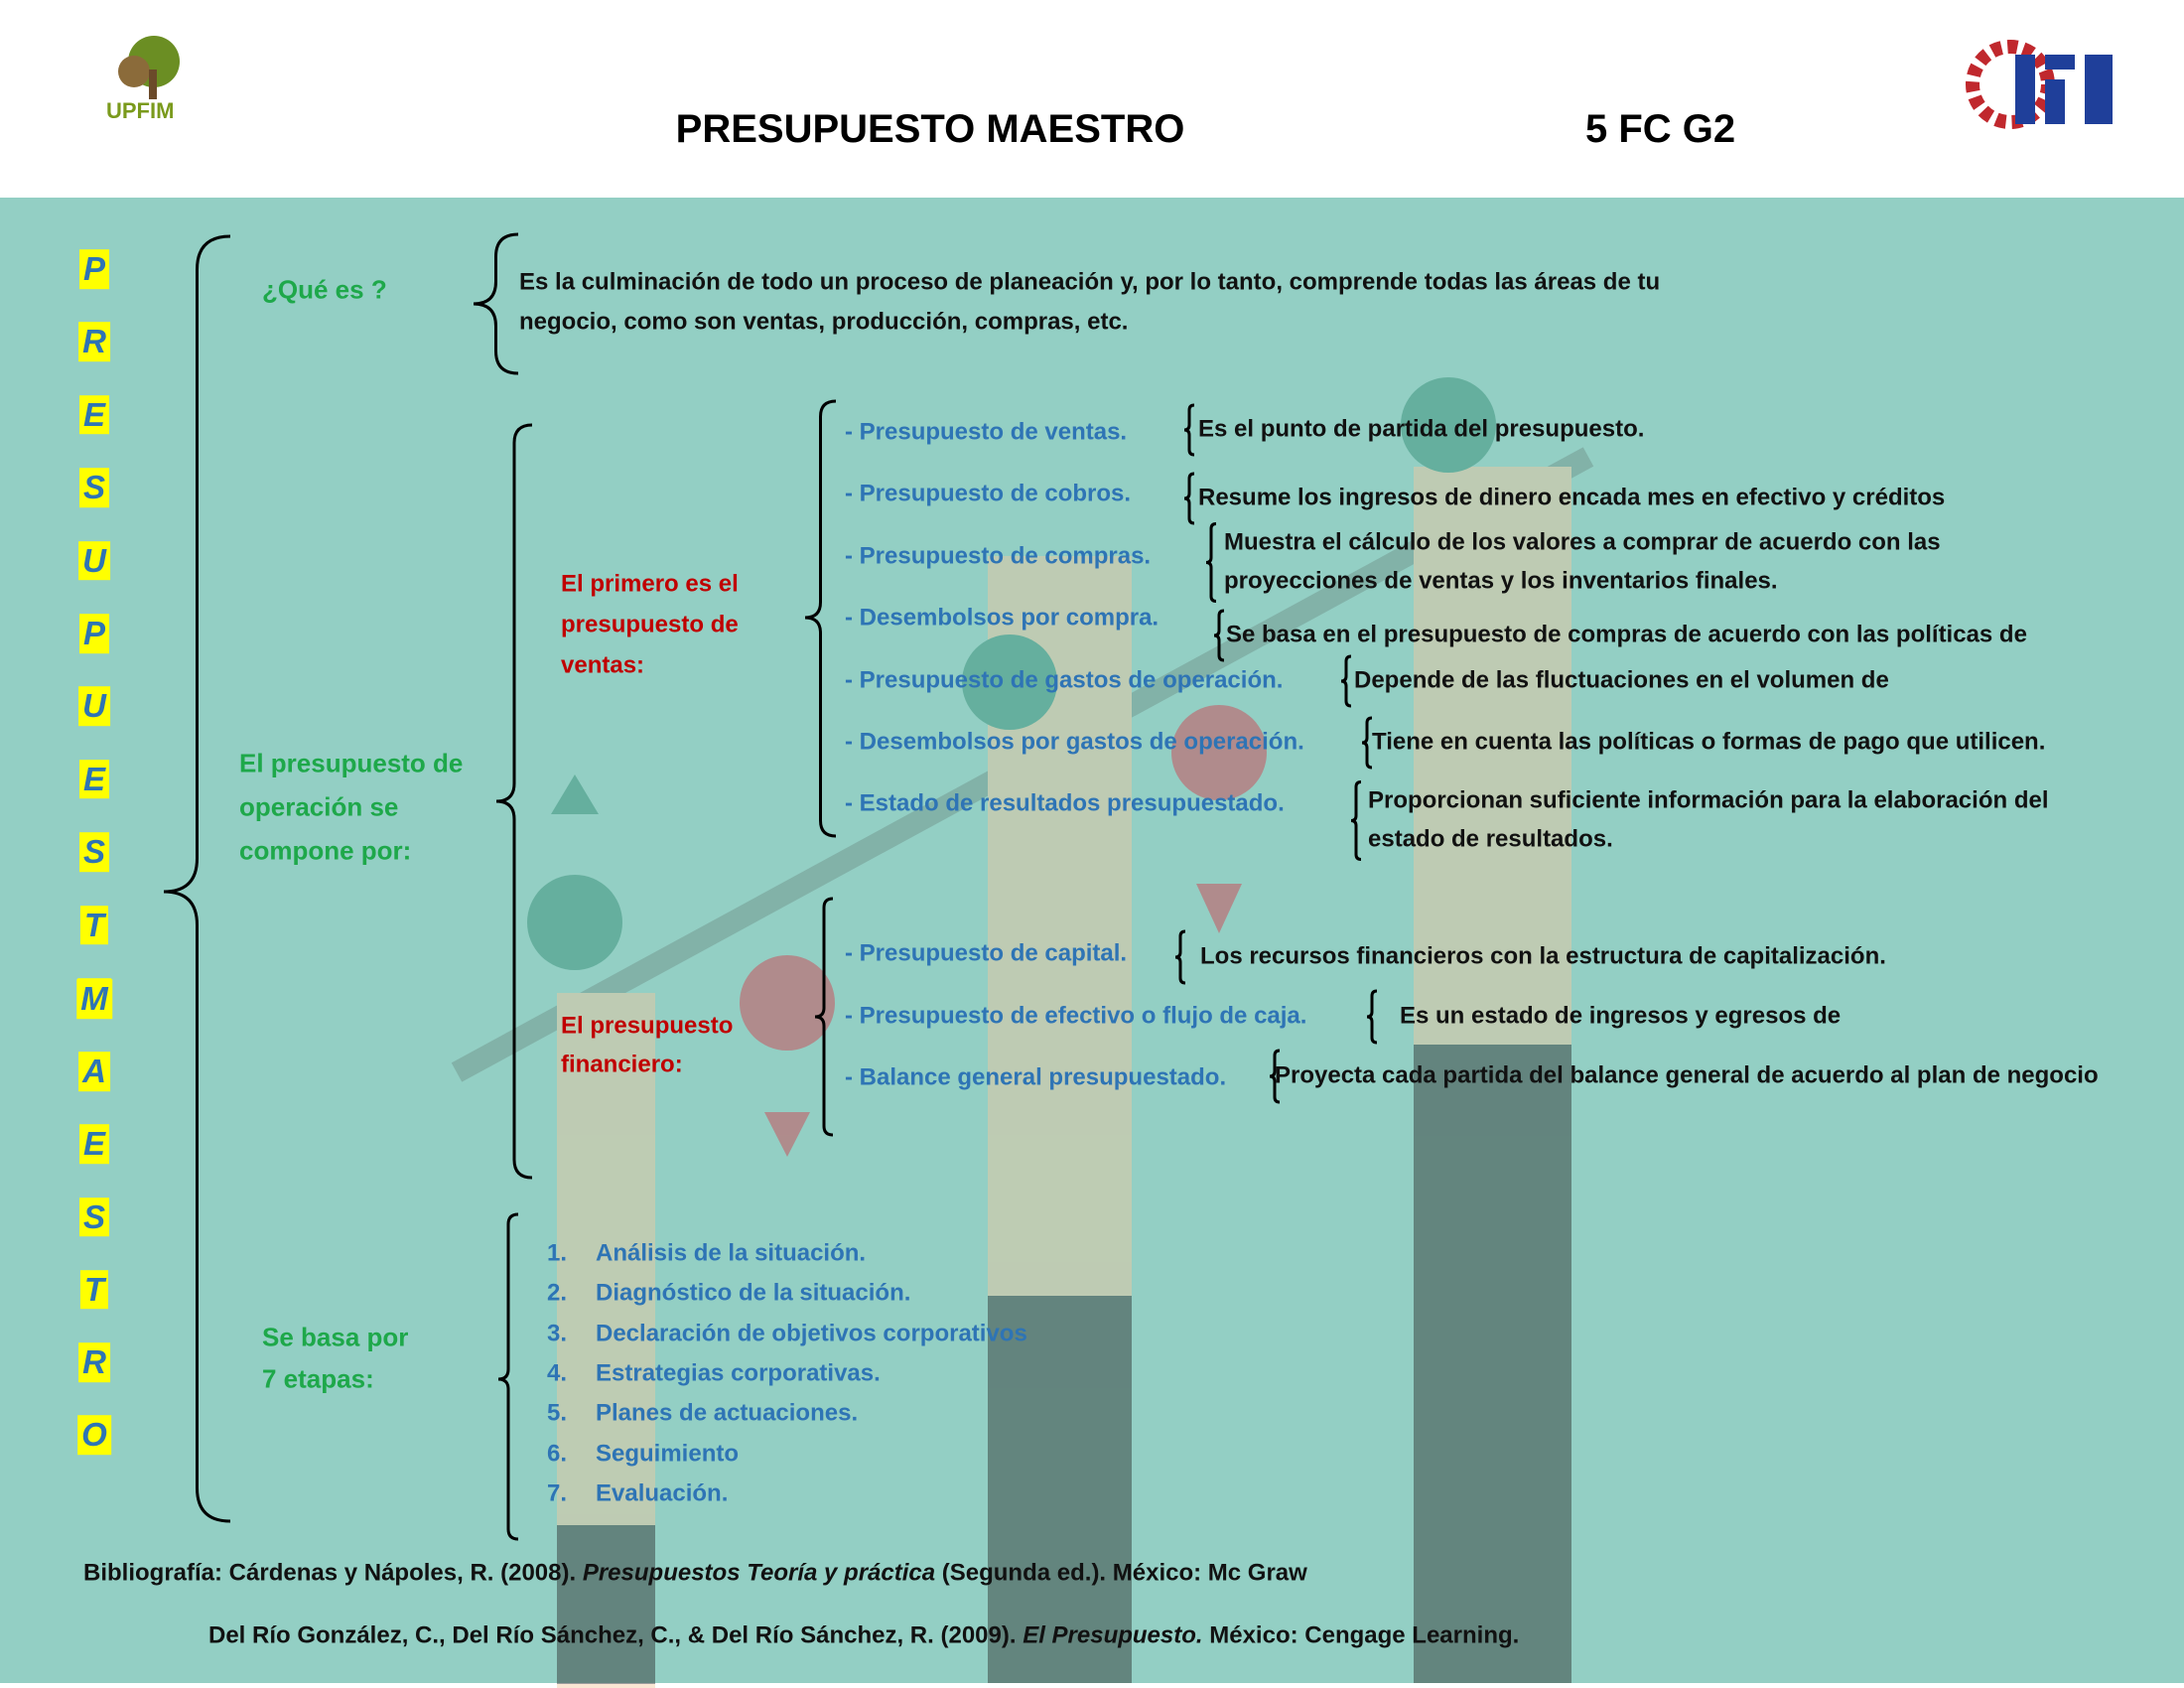  What do you see at coordinates (1065, 803) in the screenshot?
I see `item-name: - Estado de resultados presupuestado.` at bounding box center [1065, 803].